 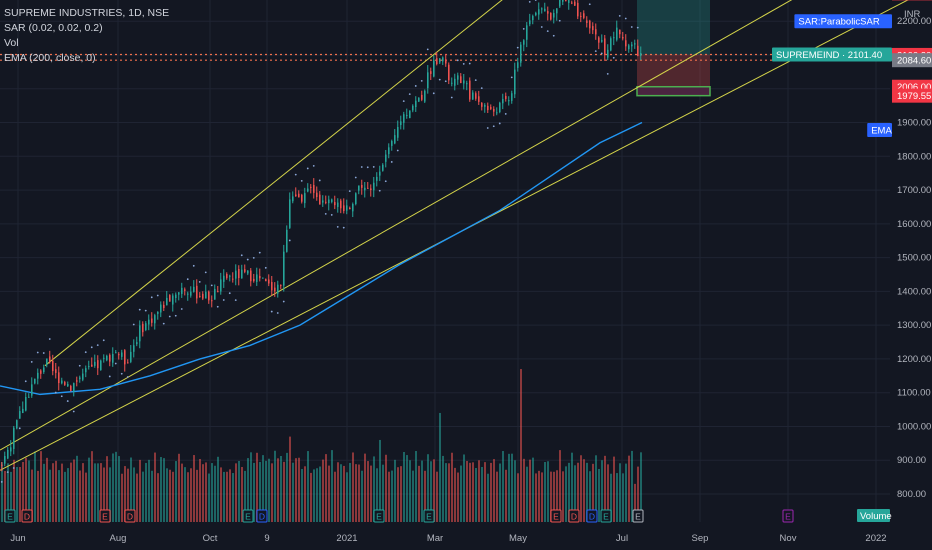 I want to click on volume-tag: Volume, so click(x=876, y=516).